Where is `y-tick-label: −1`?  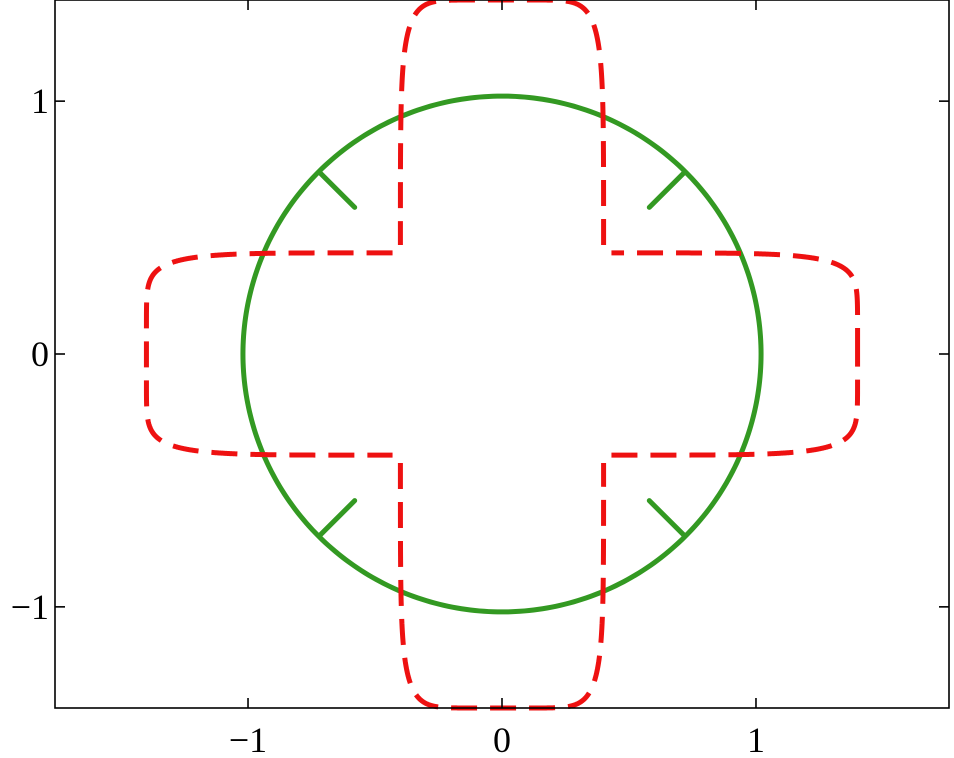 y-tick-label: −1 is located at coordinates (30, 607).